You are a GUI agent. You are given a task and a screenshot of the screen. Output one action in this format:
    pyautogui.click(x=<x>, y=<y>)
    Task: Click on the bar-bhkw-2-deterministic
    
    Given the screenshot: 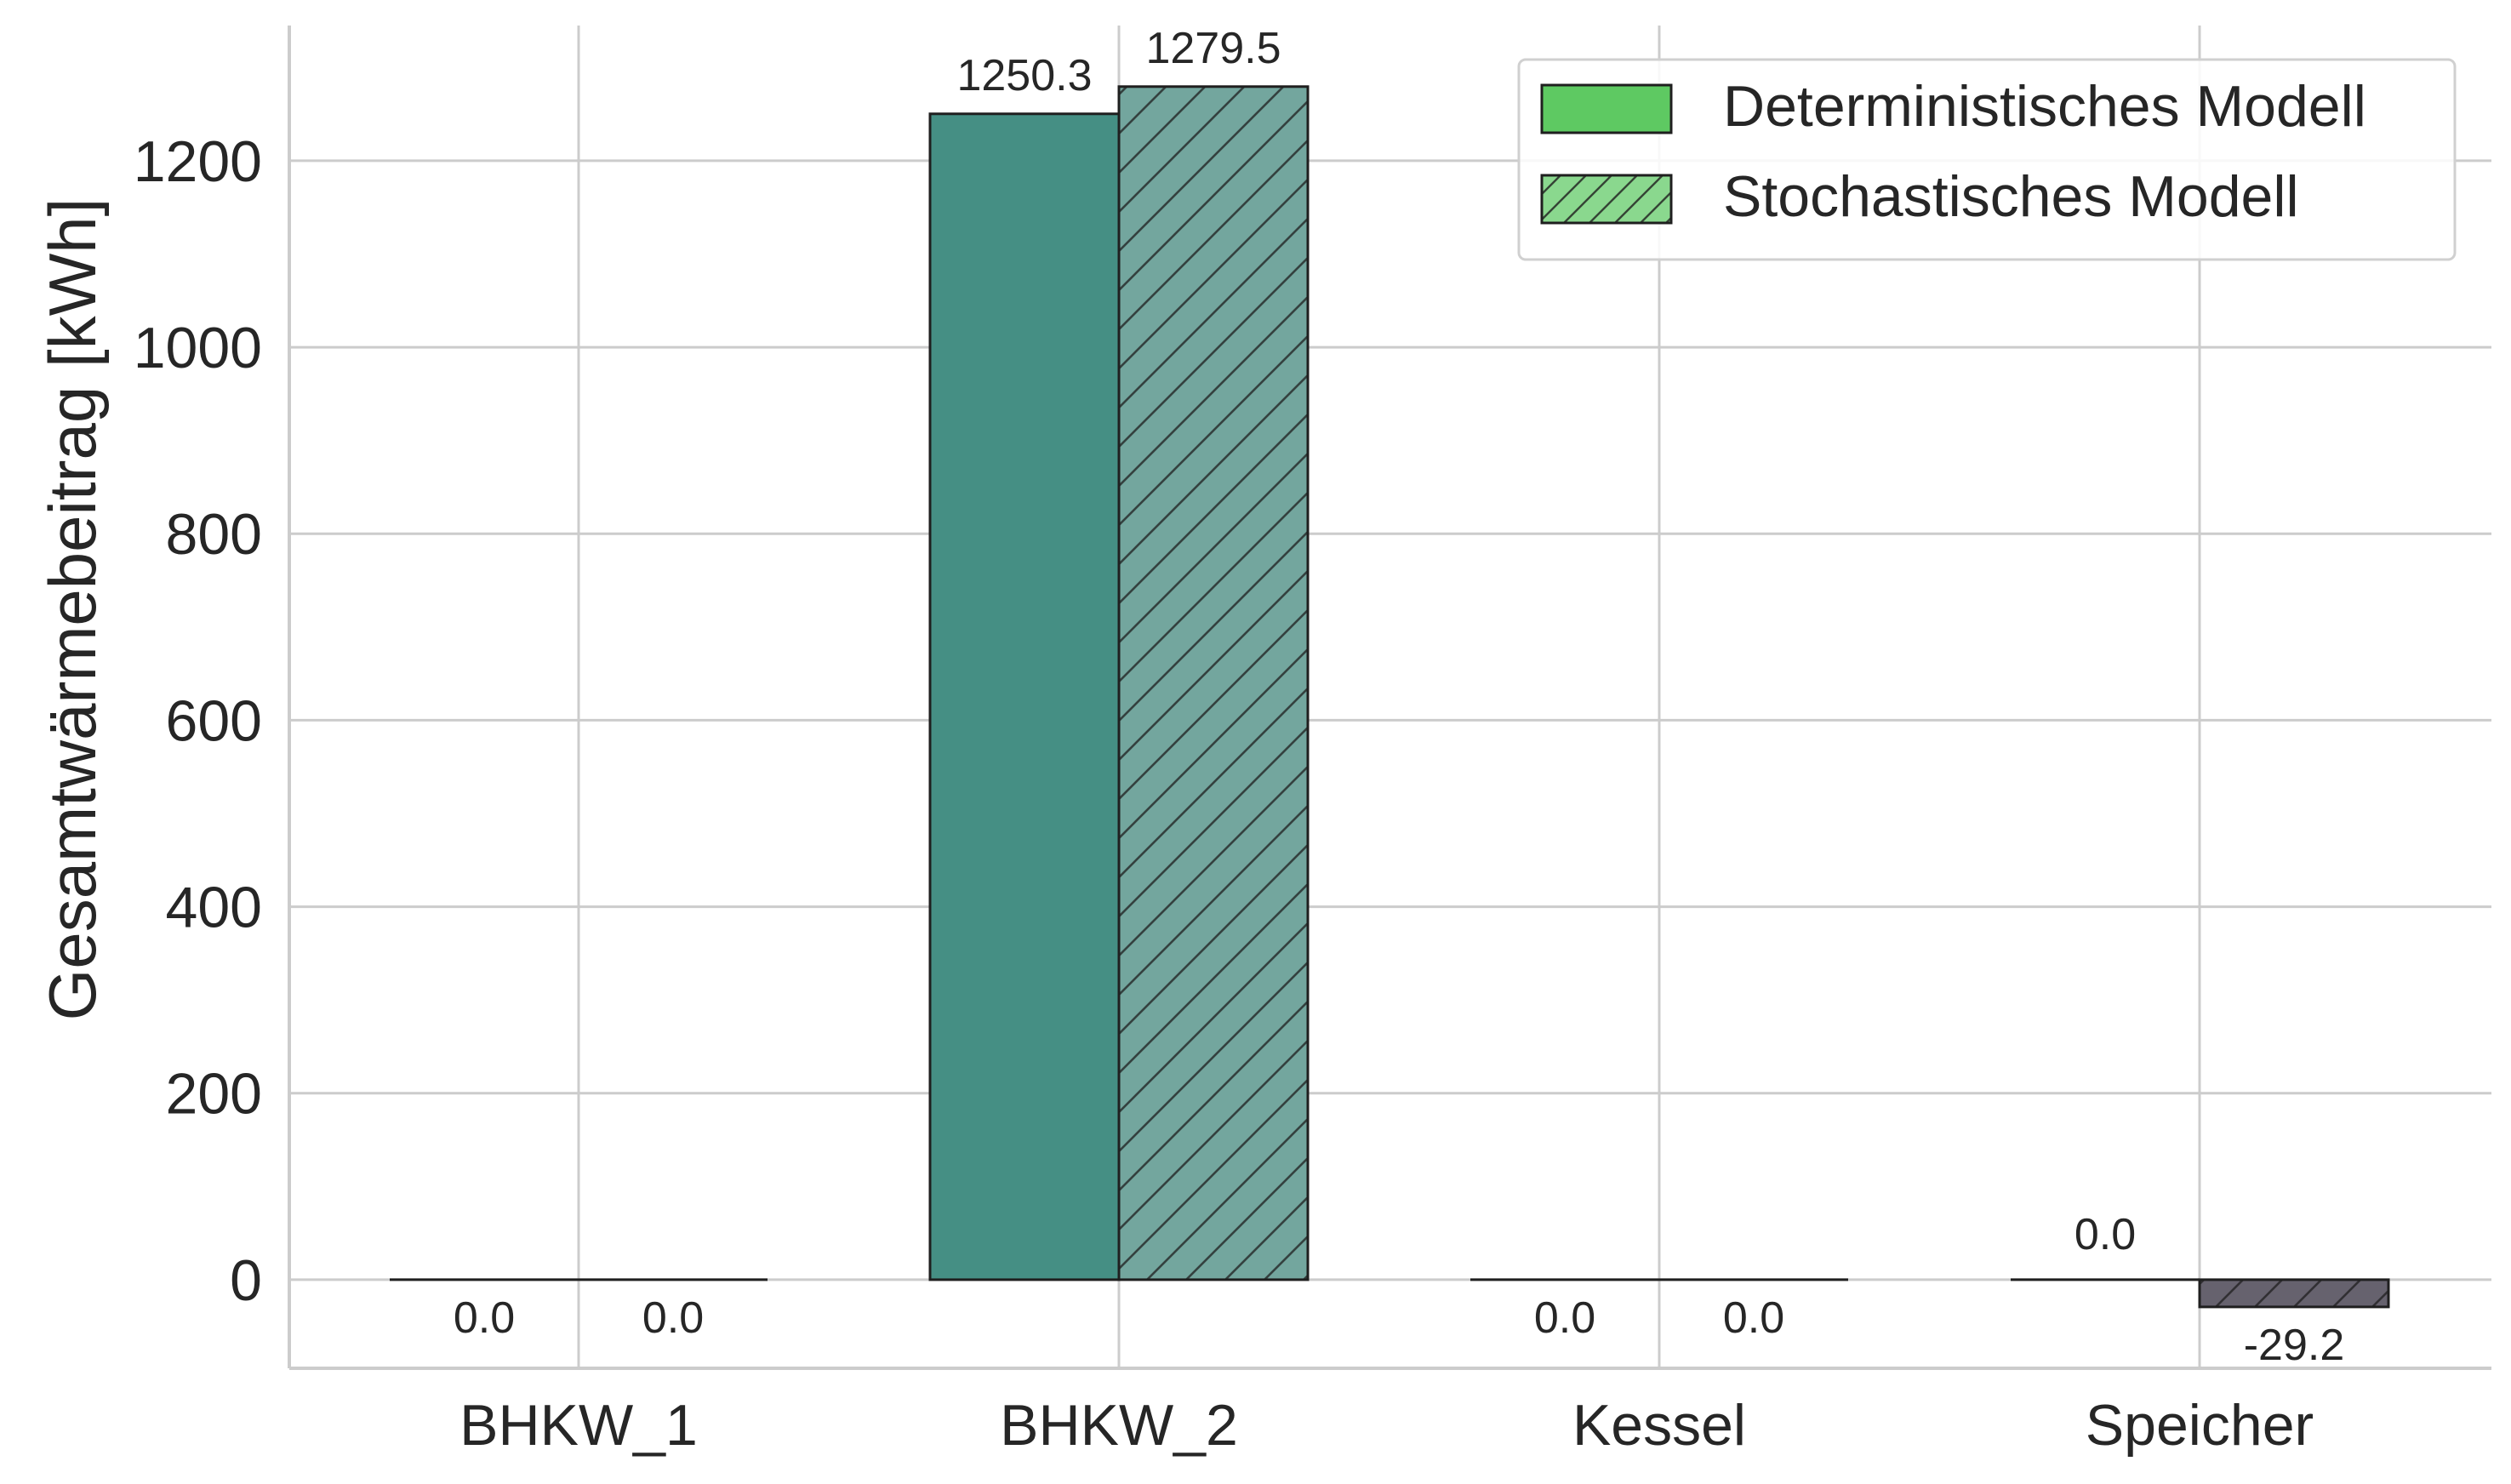 What is the action you would take?
    pyautogui.click(x=1024, y=696)
    